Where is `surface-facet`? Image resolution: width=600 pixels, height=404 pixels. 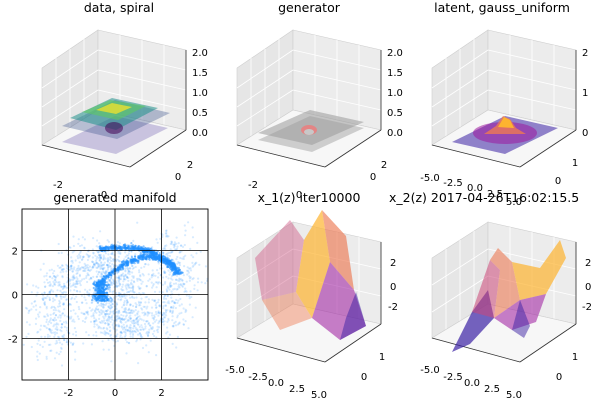
surface-facet is located at coordinates (486, 289).